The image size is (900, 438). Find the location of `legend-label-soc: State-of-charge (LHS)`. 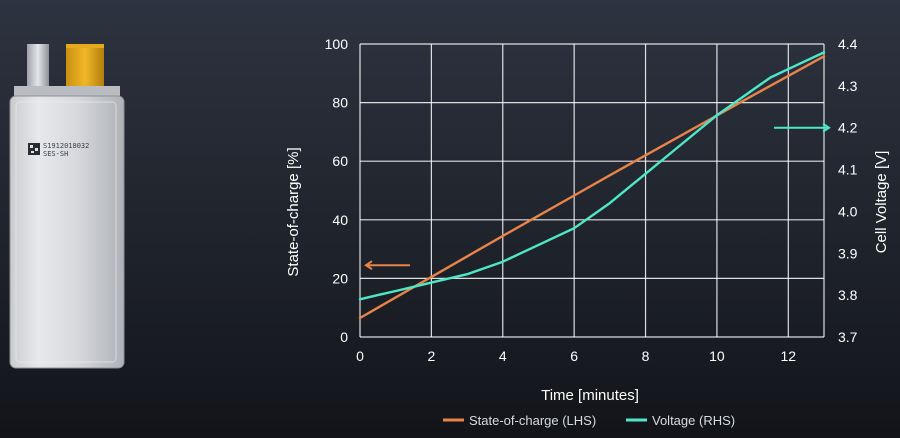

legend-label-soc: State-of-charge (LHS) is located at coordinates (532, 420).